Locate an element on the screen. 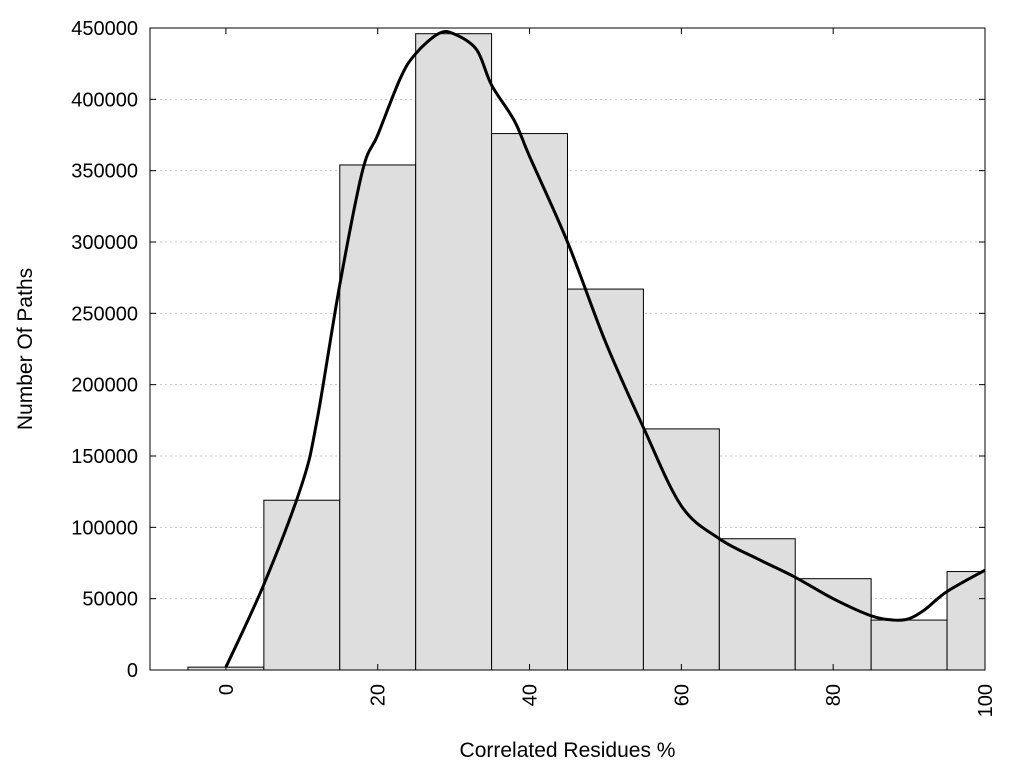 Image resolution: width=1024 pixels, height=768 pixels. y-tick-label: 200000 is located at coordinates (104, 386).